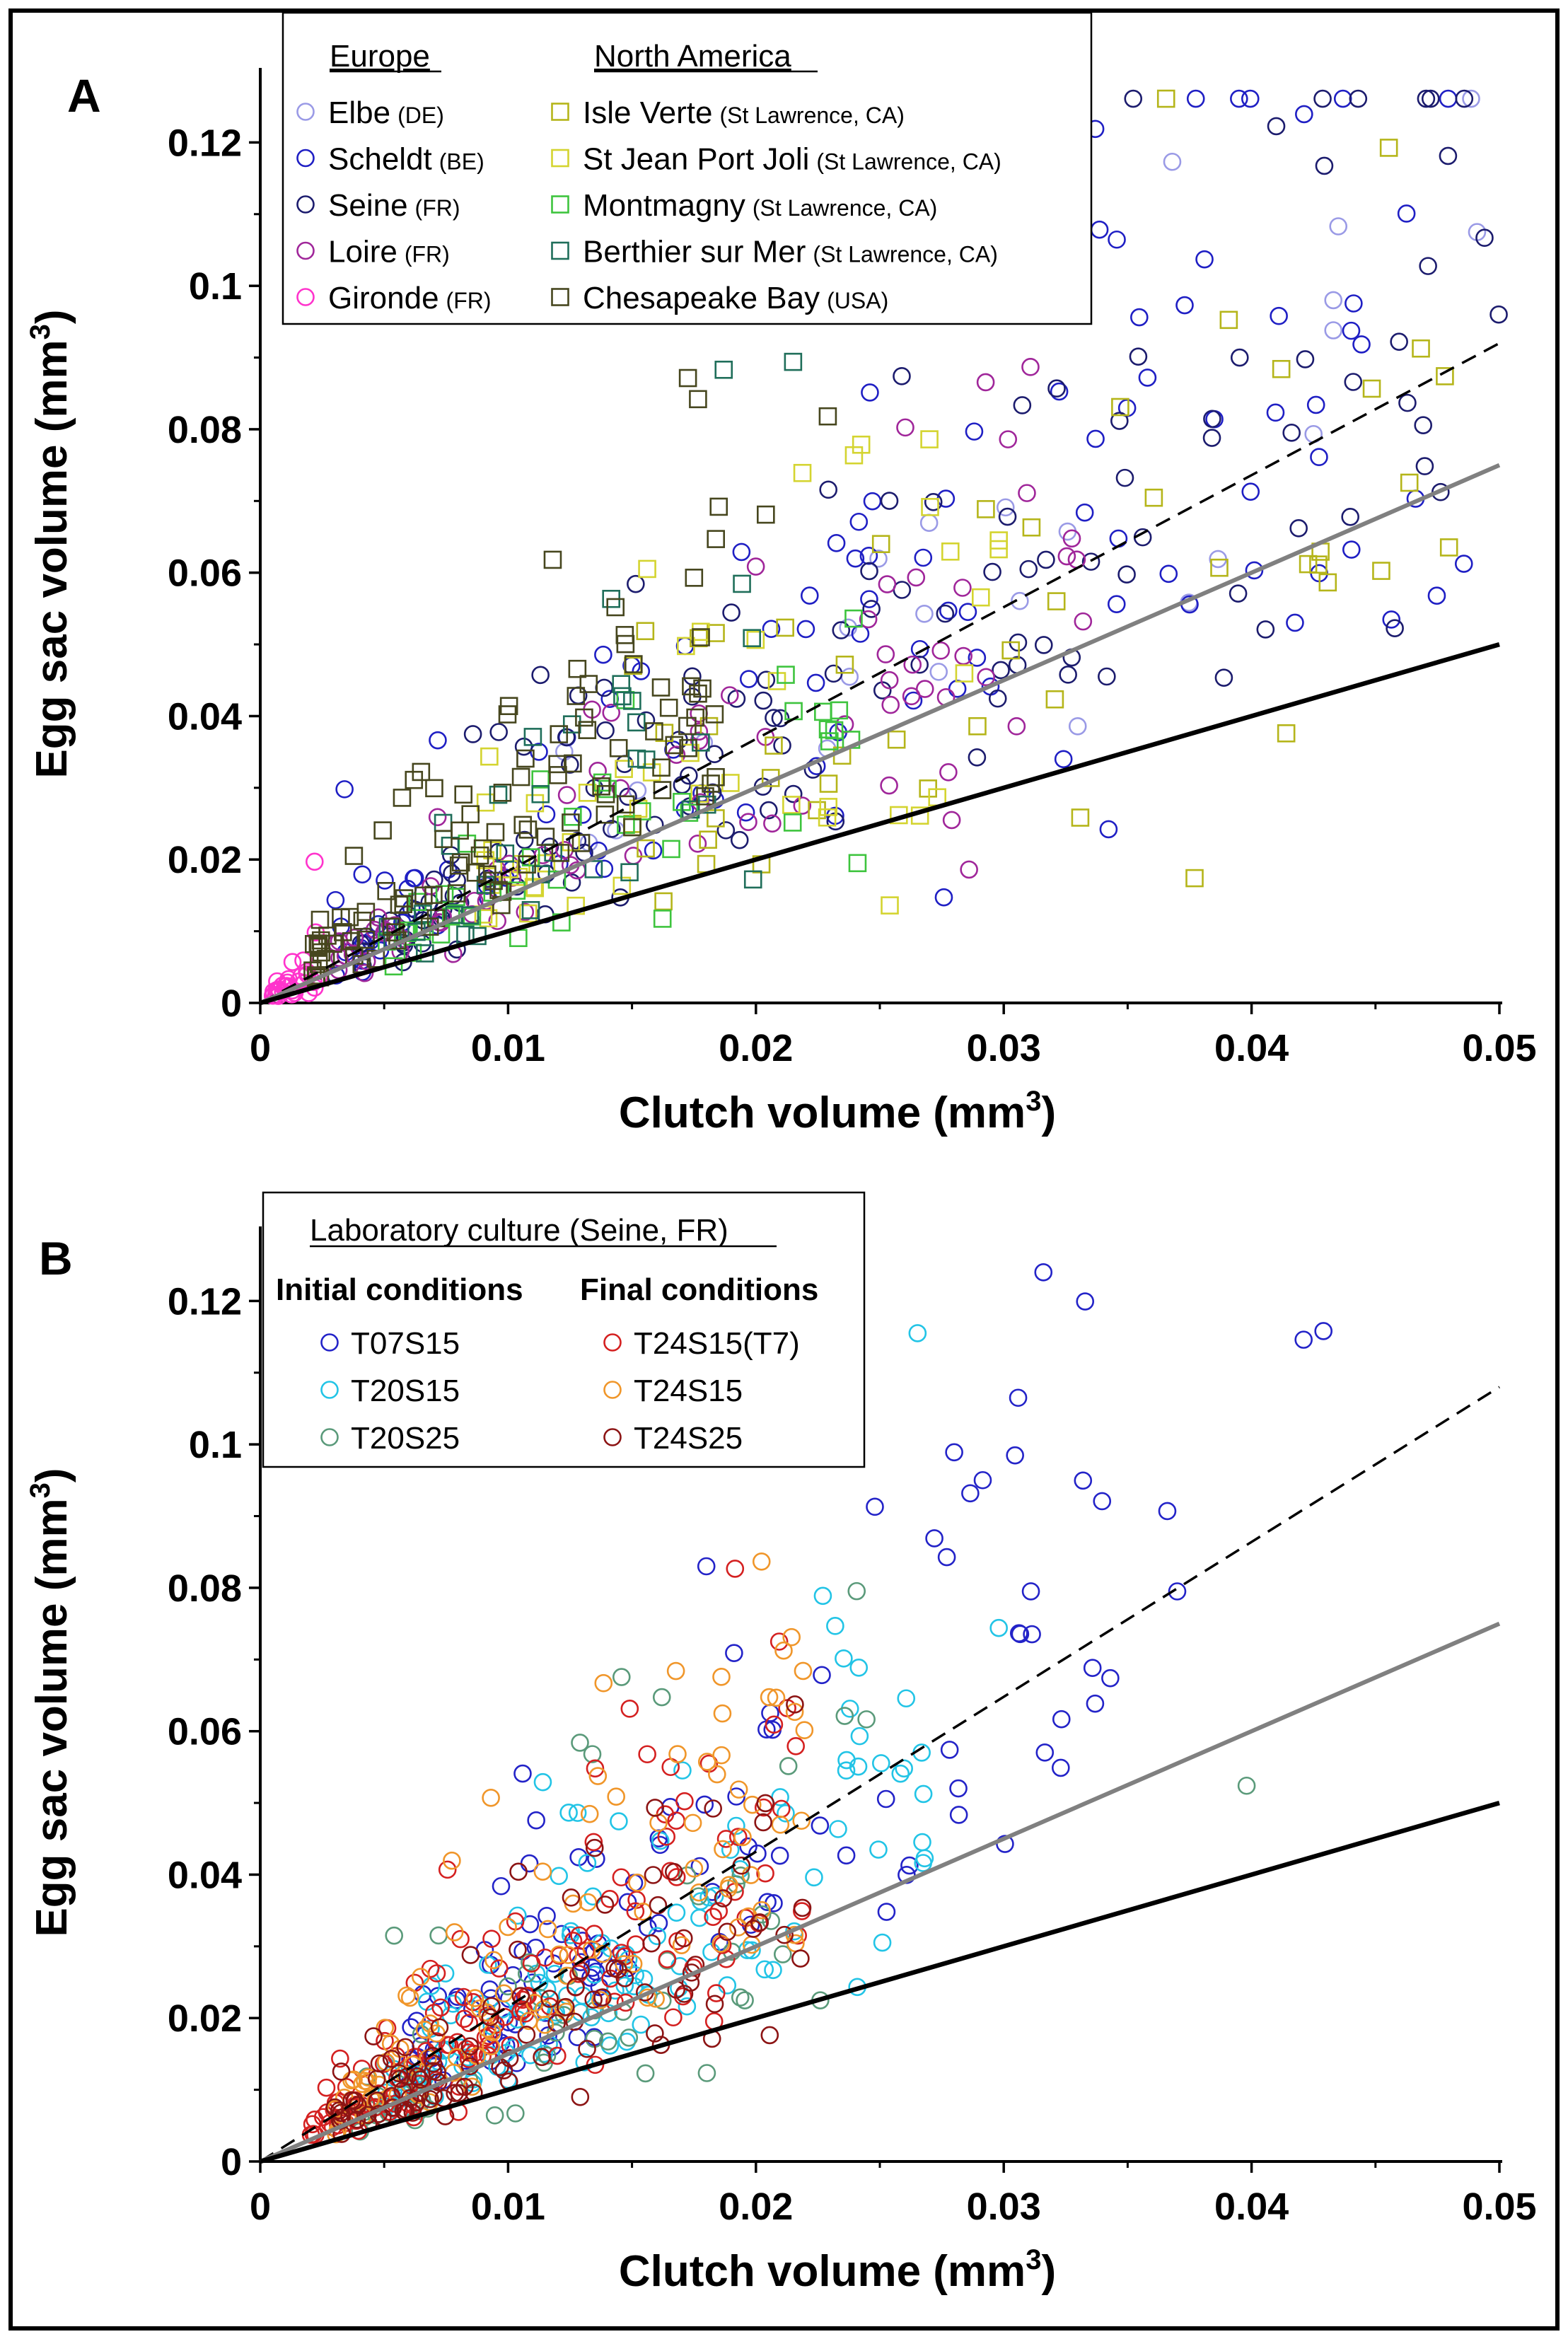  What do you see at coordinates (84, 95) in the screenshot?
I see `panel-label: A` at bounding box center [84, 95].